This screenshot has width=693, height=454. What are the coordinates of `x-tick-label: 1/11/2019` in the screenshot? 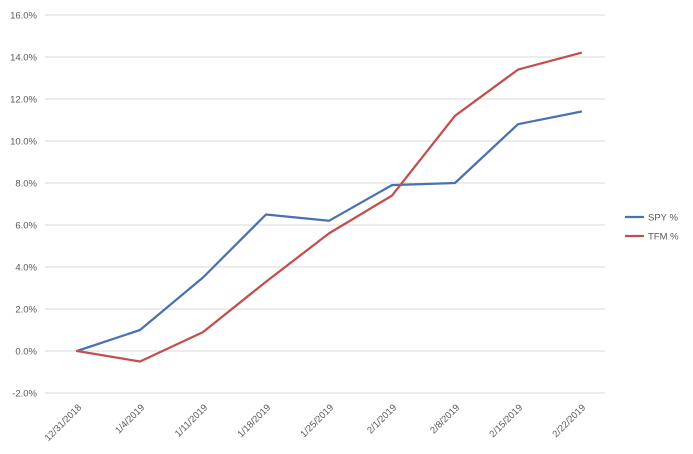 It's located at (191, 420).